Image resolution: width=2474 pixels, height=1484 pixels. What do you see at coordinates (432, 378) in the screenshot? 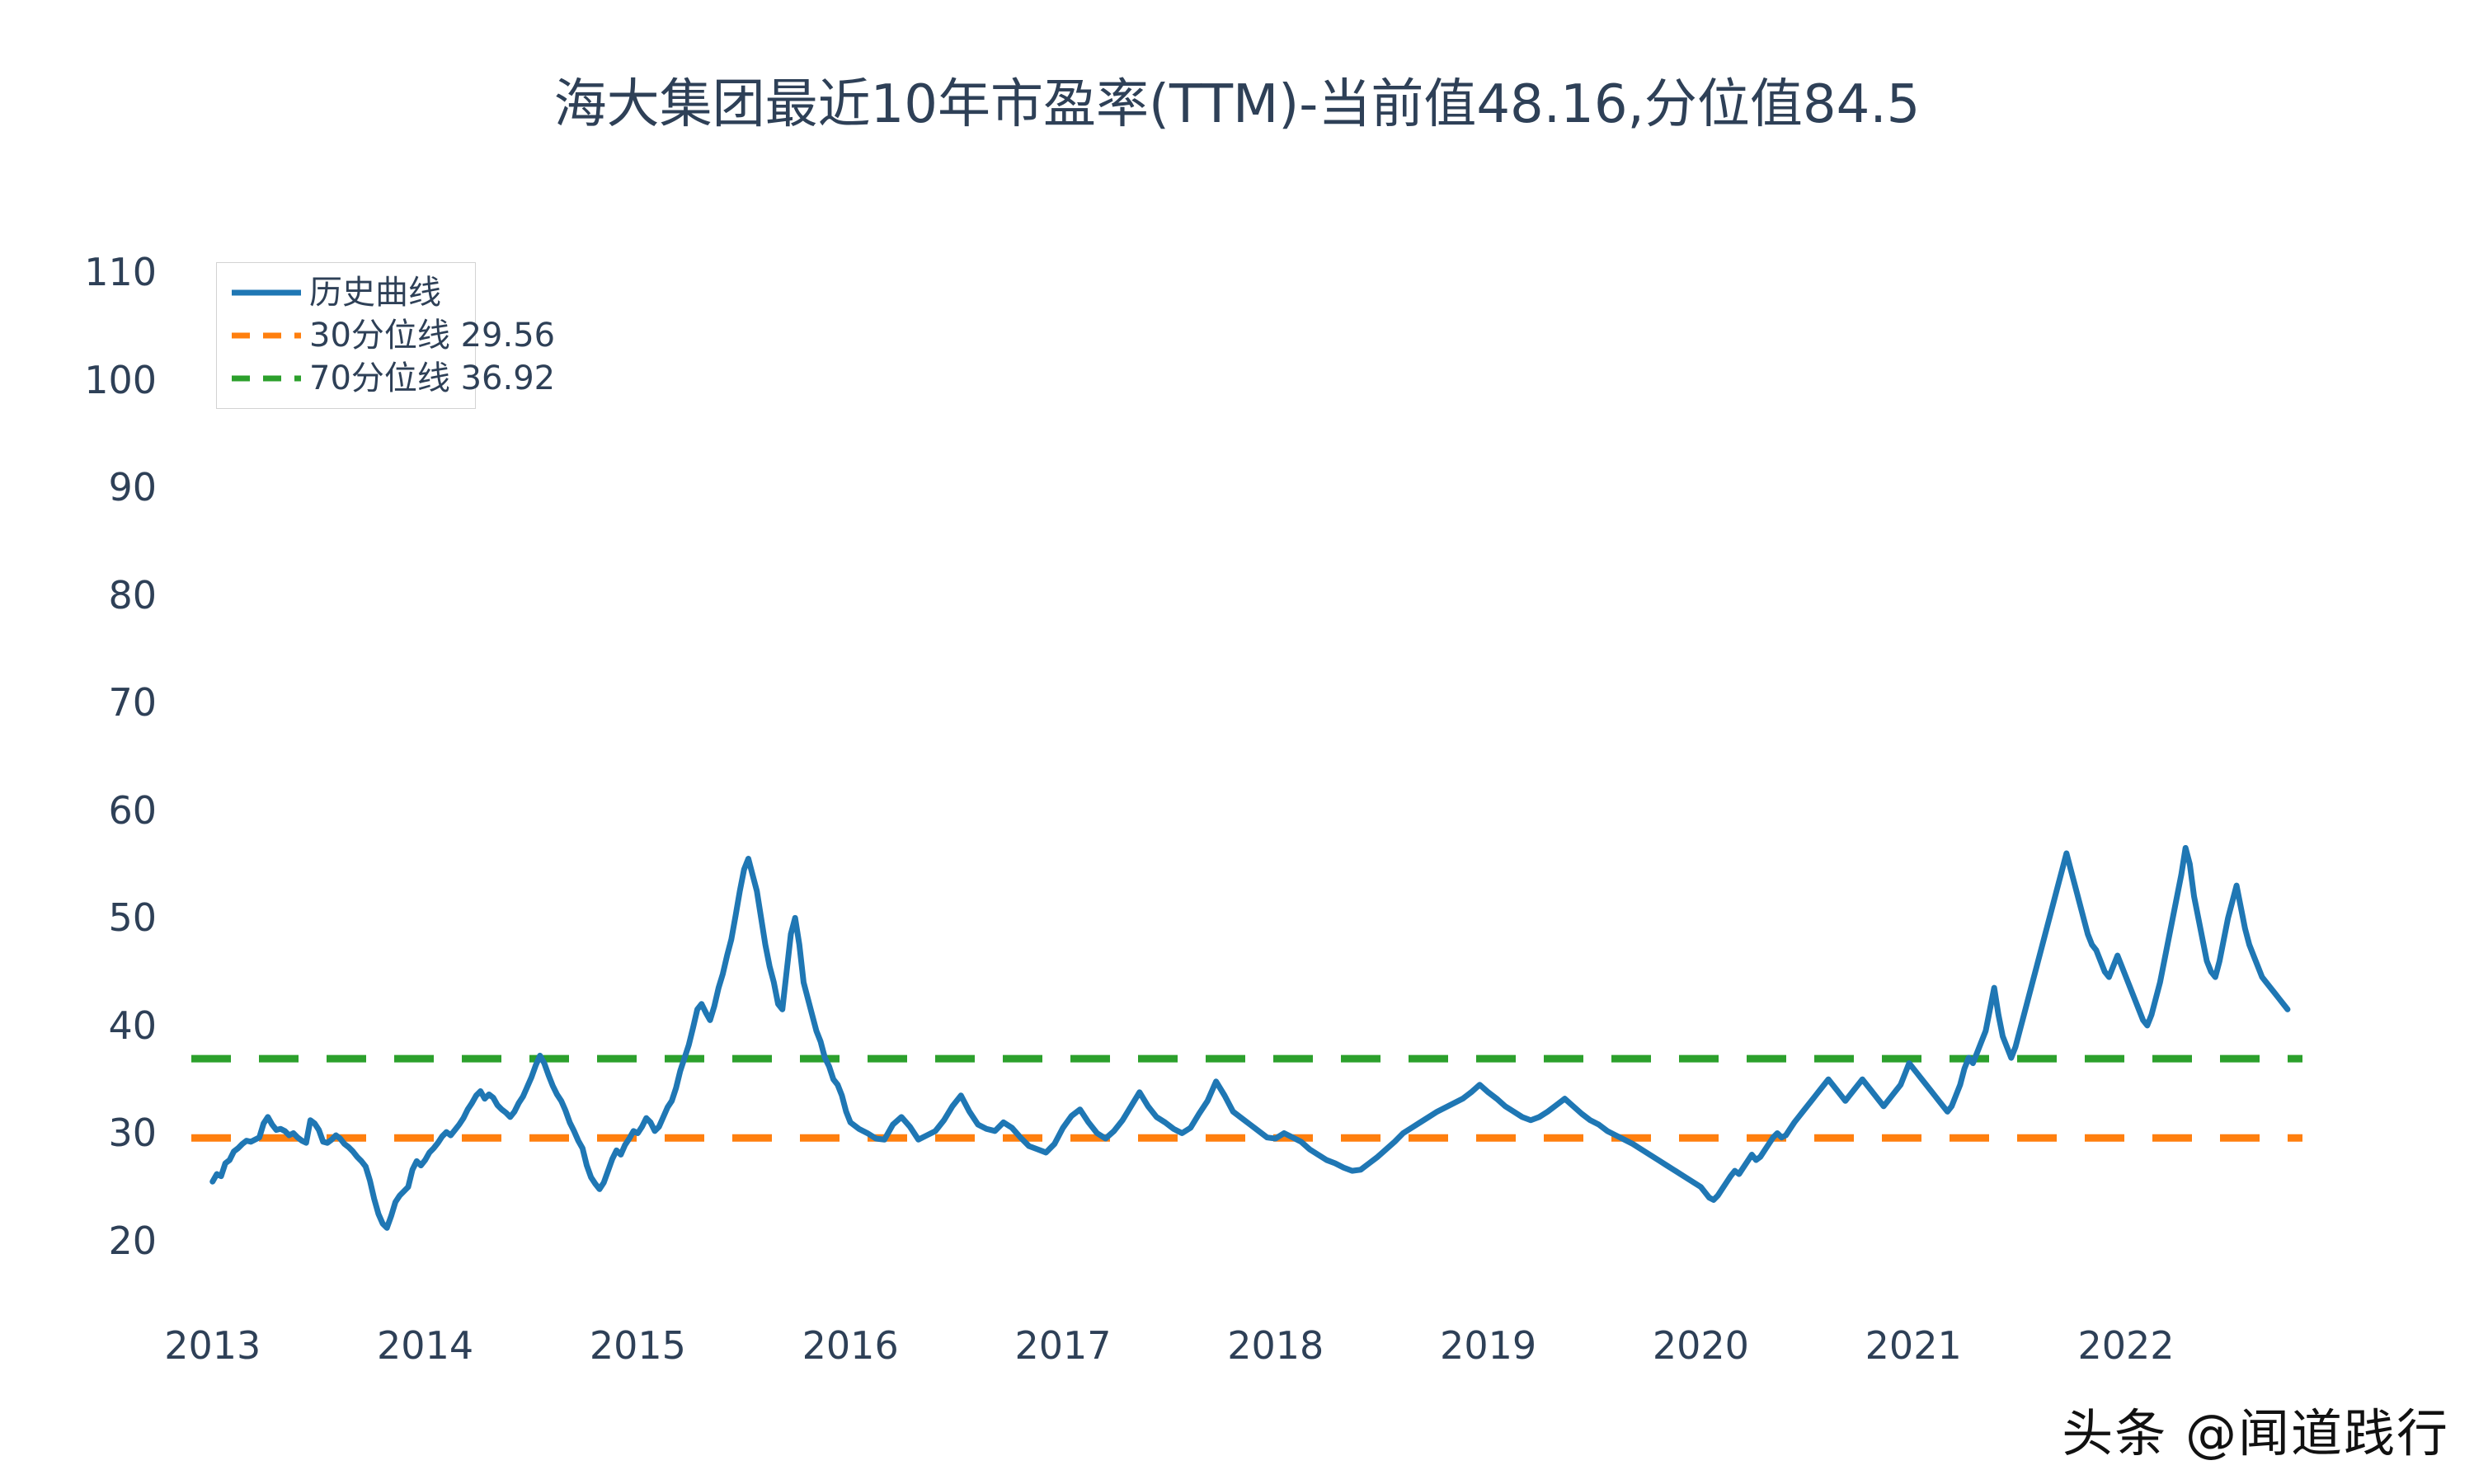
I see `legend-label-2: 70分位线 36.92` at bounding box center [432, 378].